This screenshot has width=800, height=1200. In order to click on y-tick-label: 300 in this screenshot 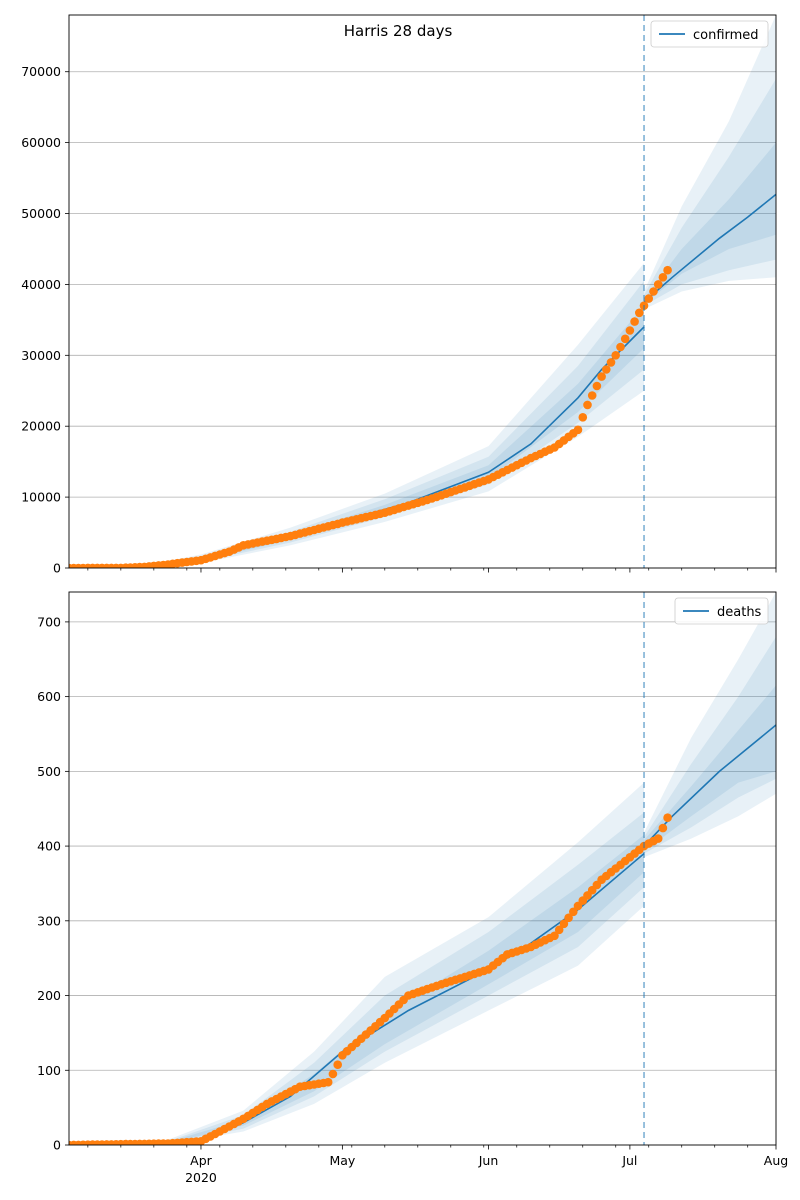, I will do `click(49, 920)`.